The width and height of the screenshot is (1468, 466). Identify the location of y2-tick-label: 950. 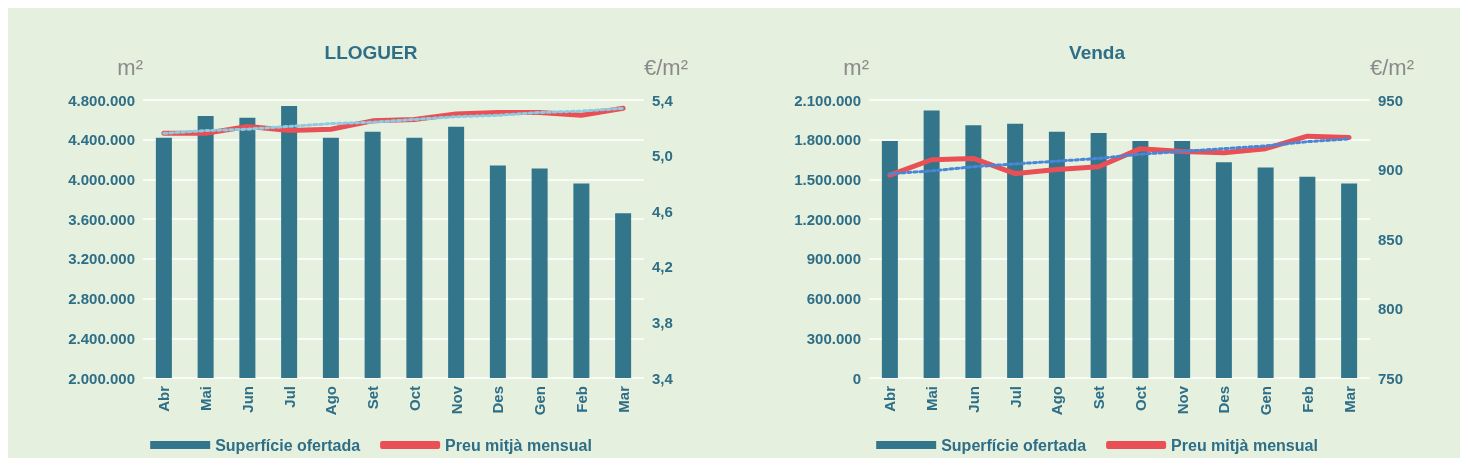
(1391, 100).